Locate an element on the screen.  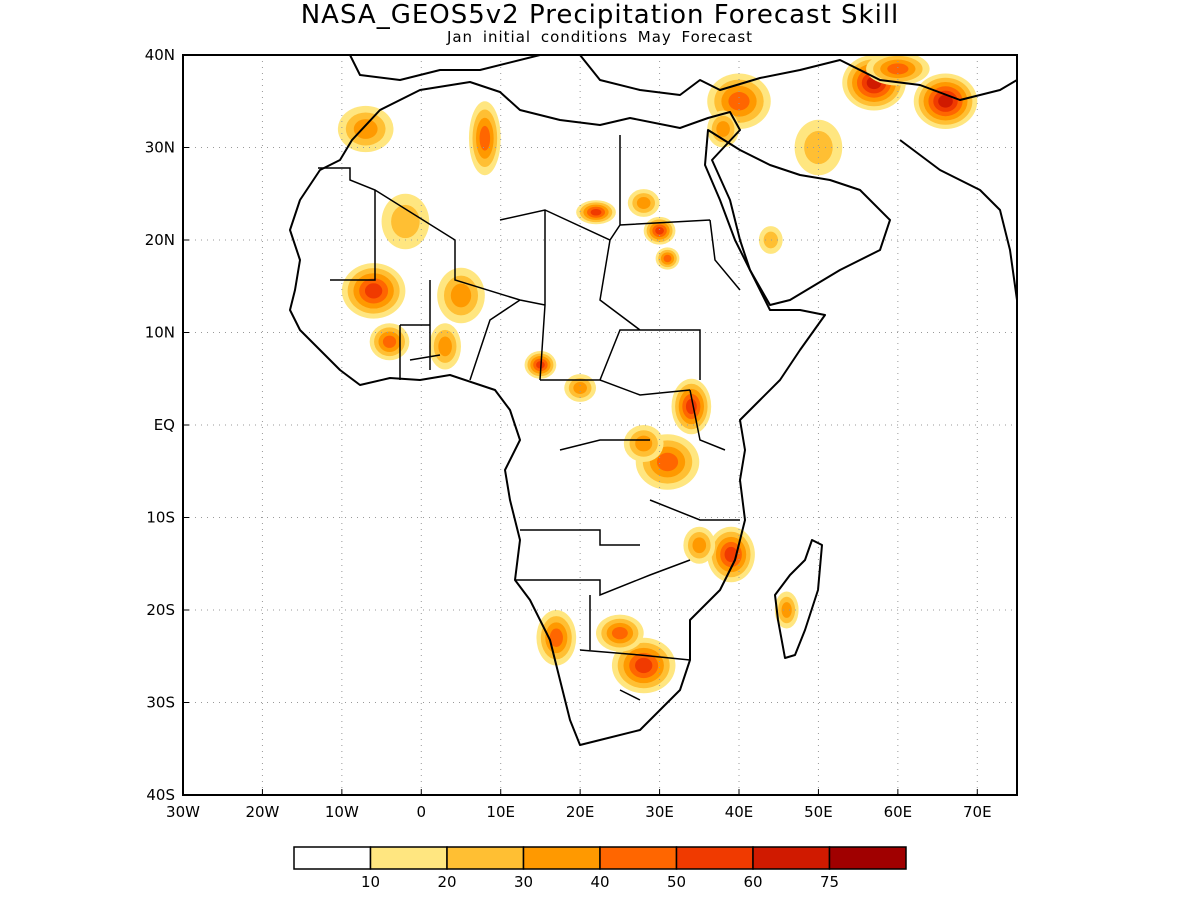
legend-label: 20 is located at coordinates (446, 882).